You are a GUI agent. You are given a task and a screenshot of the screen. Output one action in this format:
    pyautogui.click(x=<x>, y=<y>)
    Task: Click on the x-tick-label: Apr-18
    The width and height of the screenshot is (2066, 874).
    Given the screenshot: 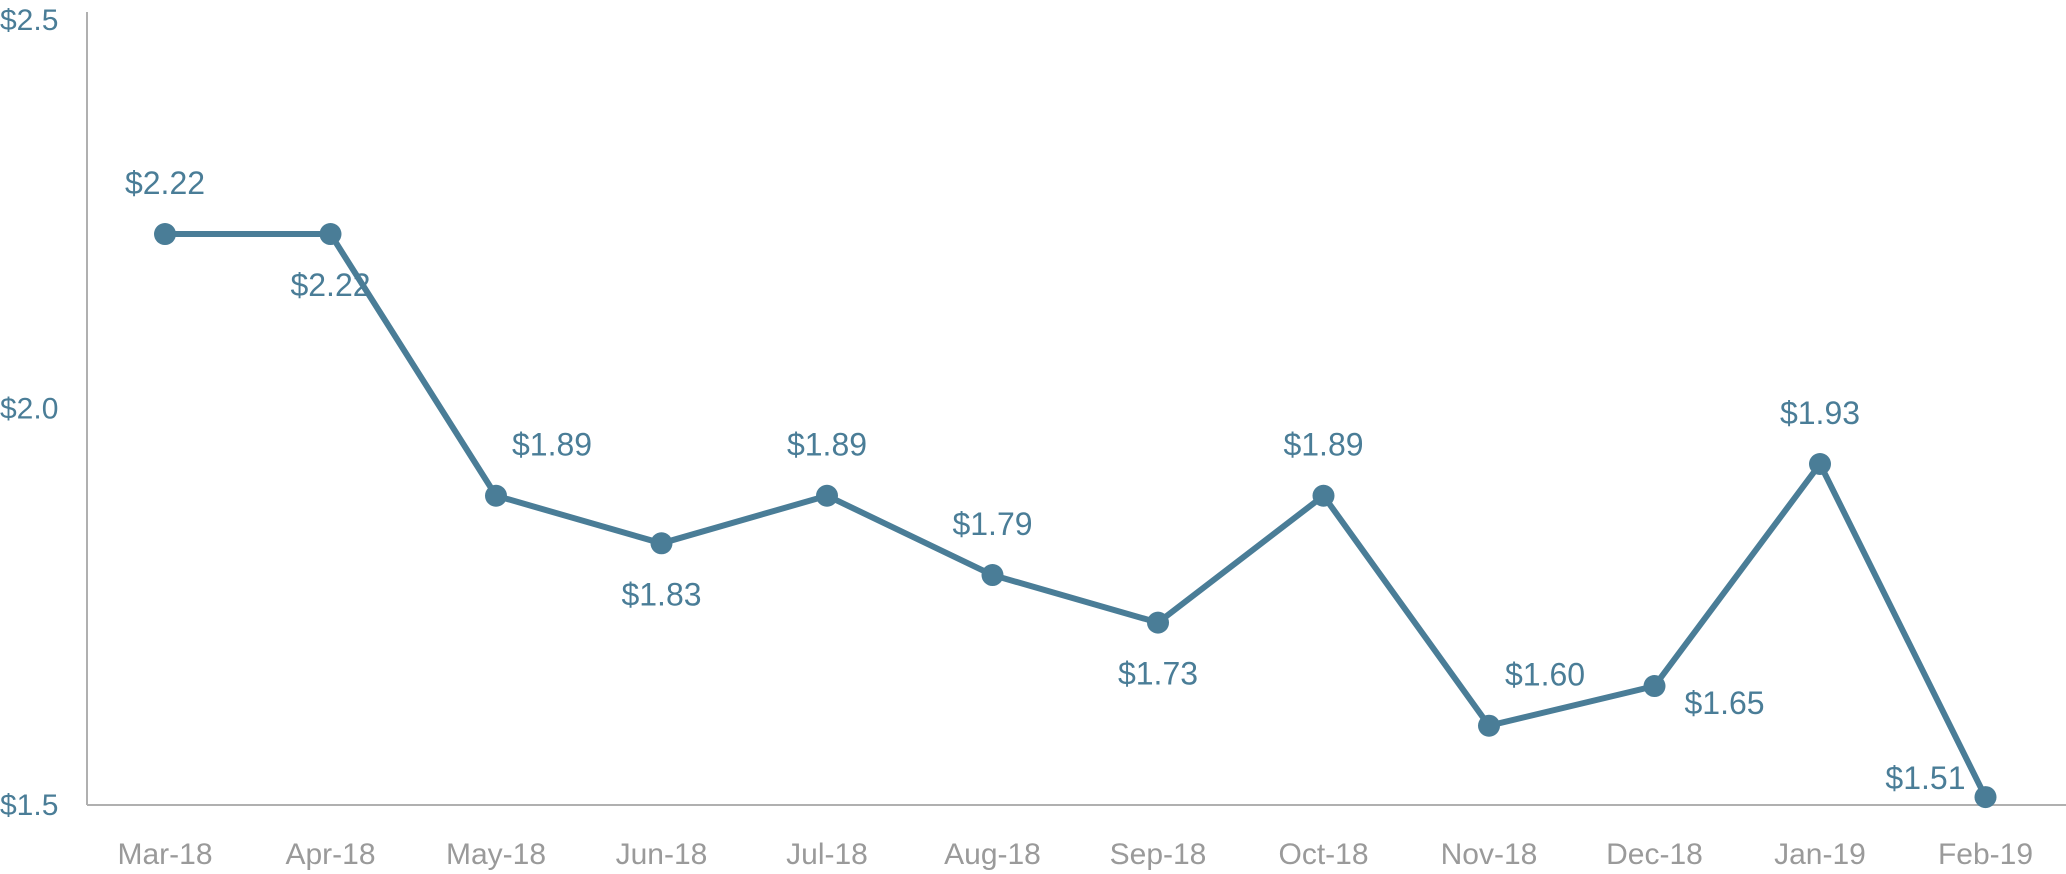 What is the action you would take?
    pyautogui.click(x=330, y=854)
    